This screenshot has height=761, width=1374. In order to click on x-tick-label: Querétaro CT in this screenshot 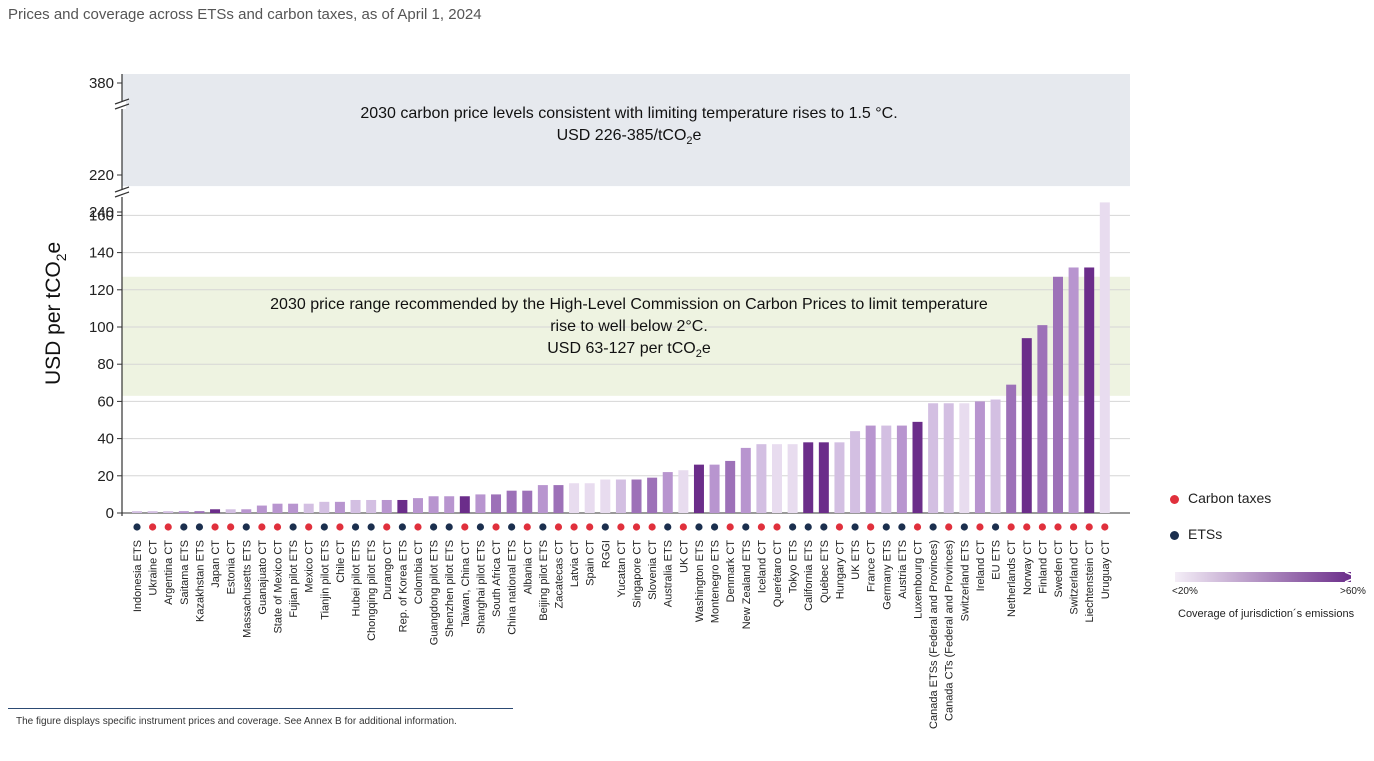, I will do `click(778, 574)`.